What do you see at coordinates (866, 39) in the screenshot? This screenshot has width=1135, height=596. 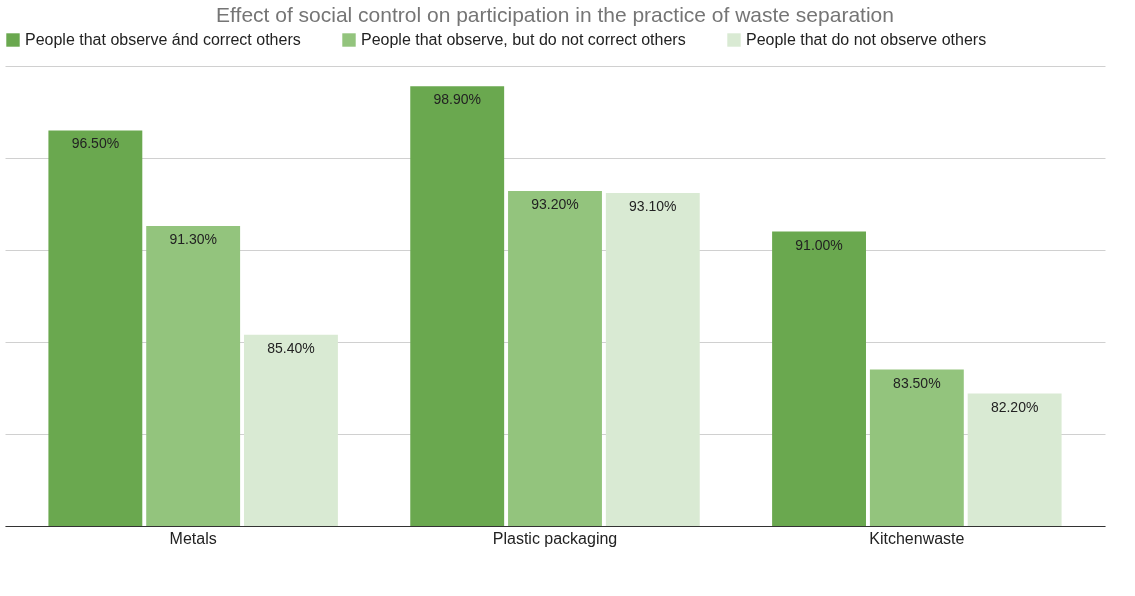 I see `legend-label: People that do not observe others` at bounding box center [866, 39].